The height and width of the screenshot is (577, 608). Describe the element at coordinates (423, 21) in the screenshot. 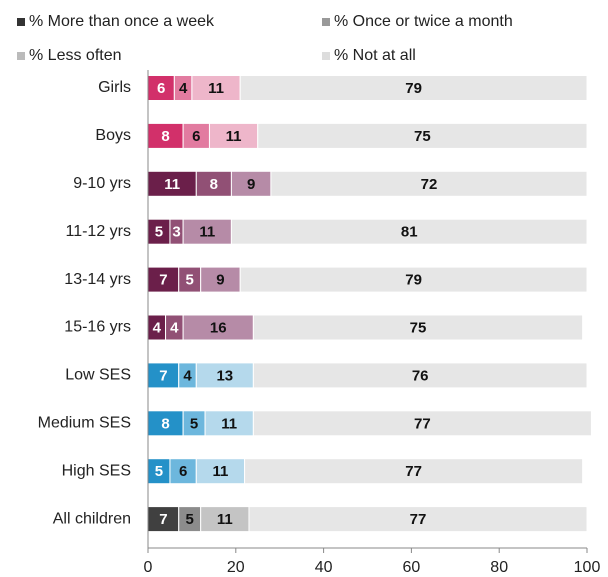

I see `legend-label: % Once or twice a month` at that location.